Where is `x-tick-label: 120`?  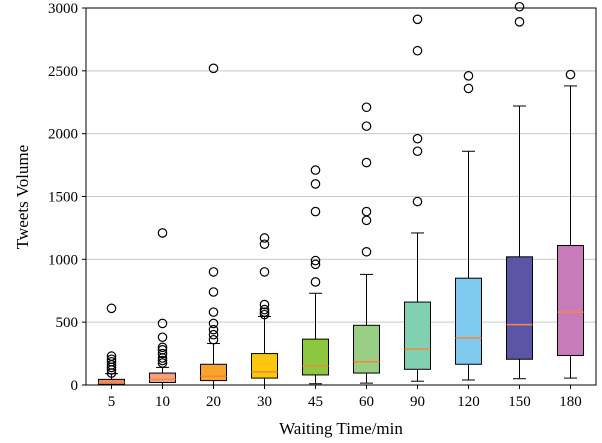
x-tick-label: 120 is located at coordinates (468, 402).